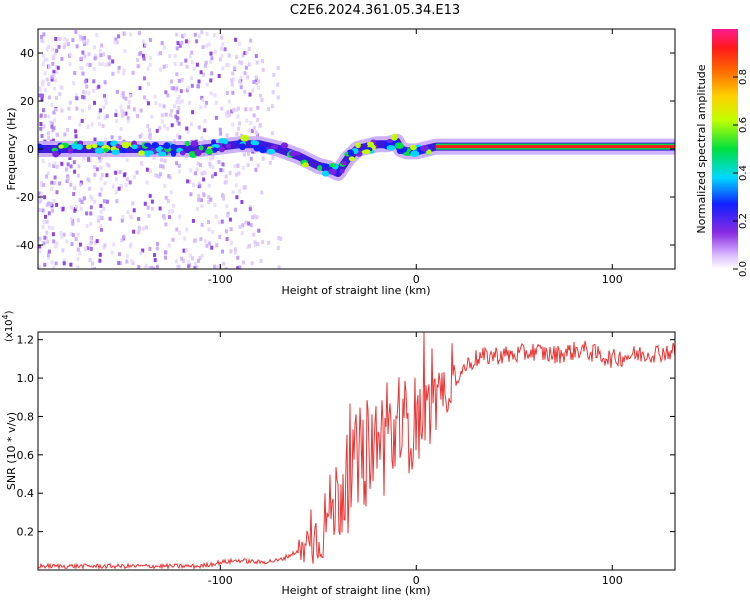 This screenshot has width=750, height=600. What do you see at coordinates (743, 173) in the screenshot?
I see `colorbar-tick-label: 0.4` at bounding box center [743, 173].